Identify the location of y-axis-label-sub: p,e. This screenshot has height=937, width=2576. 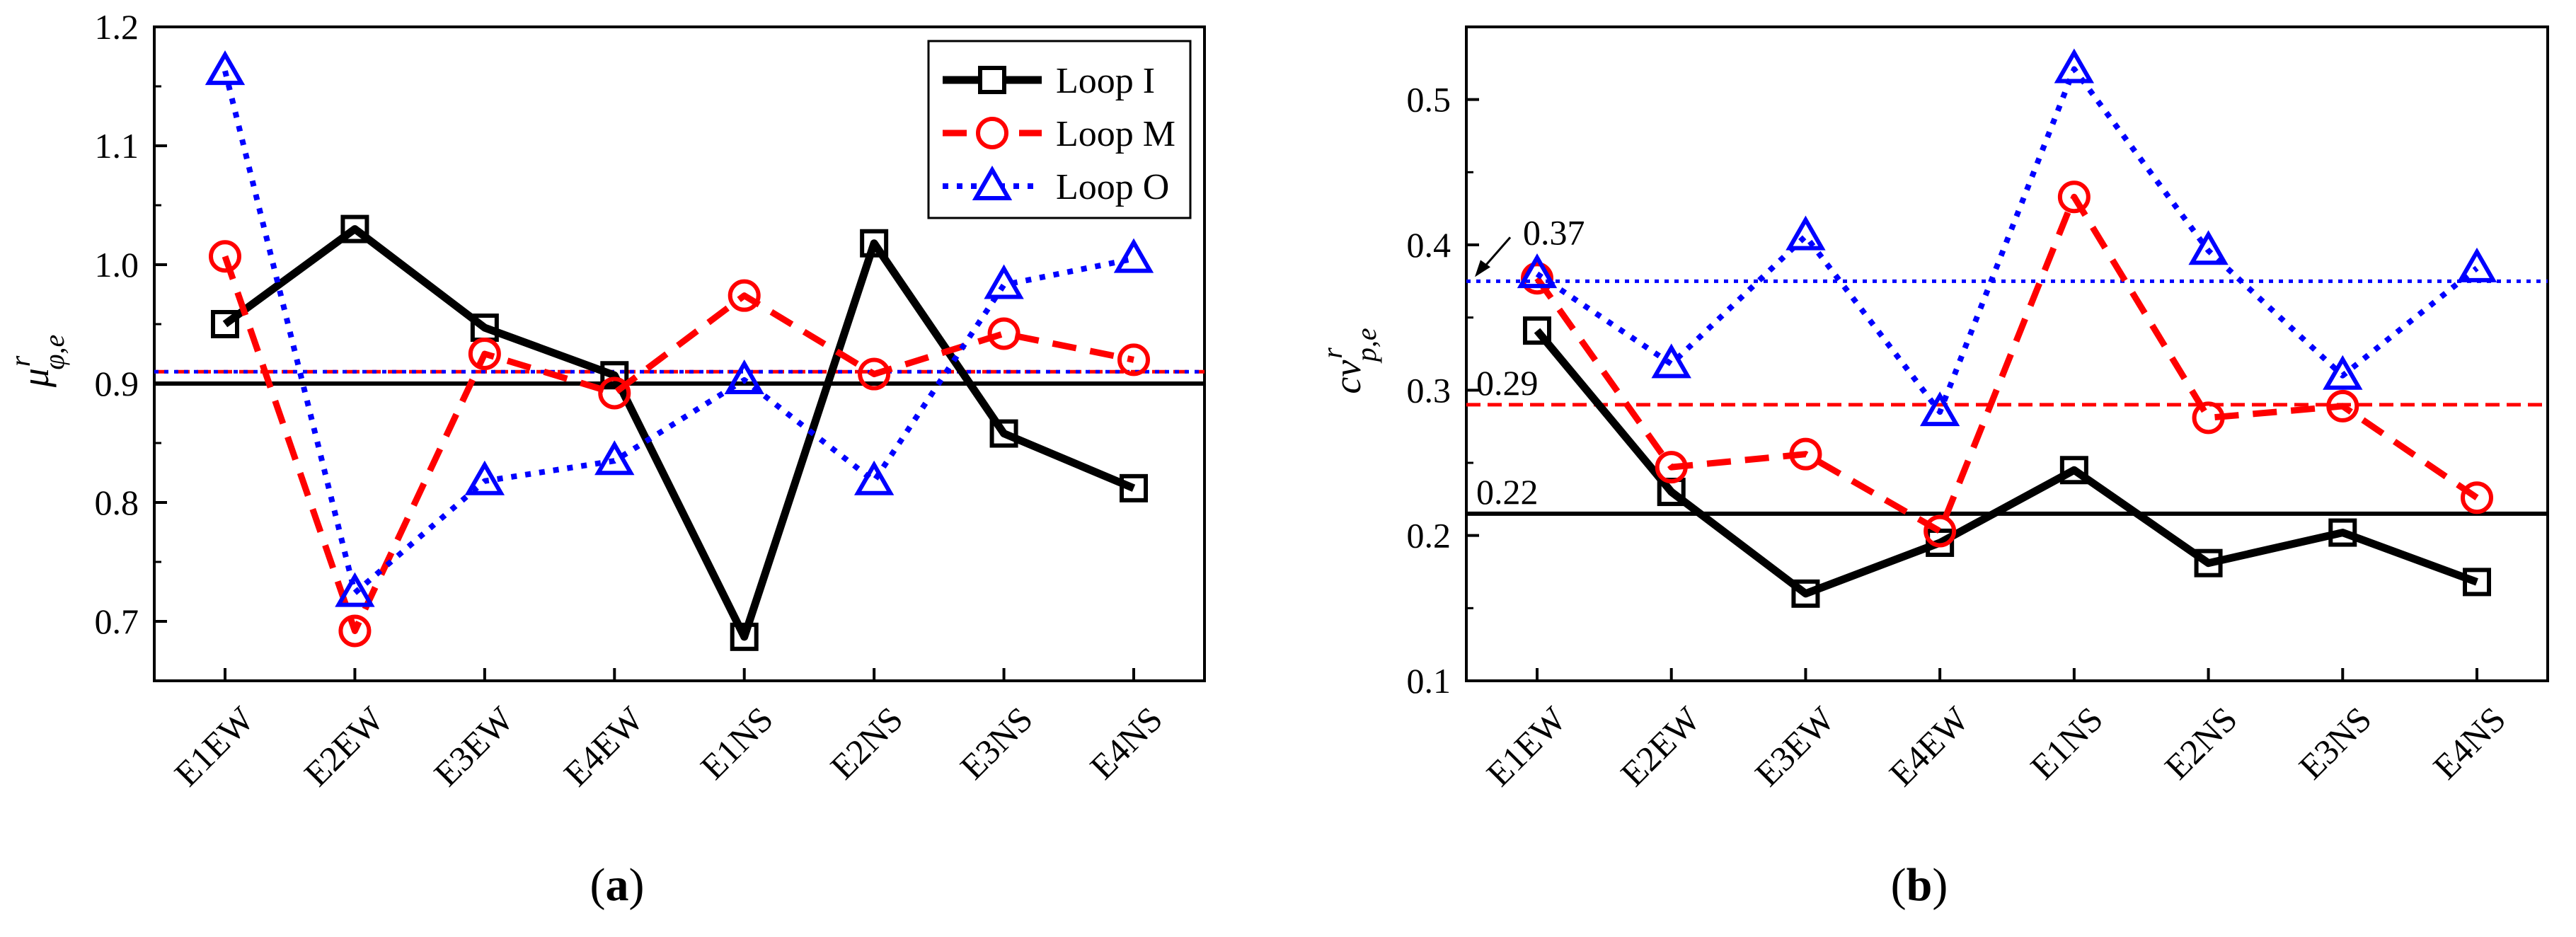
(1366, 346).